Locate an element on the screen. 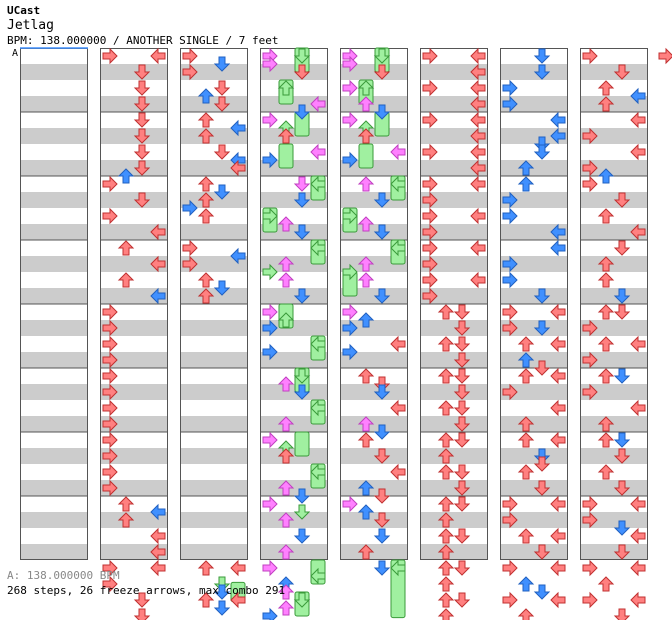 The image size is (672, 620). bpm-summary: A: 138.000000 BPM is located at coordinates (63, 575).